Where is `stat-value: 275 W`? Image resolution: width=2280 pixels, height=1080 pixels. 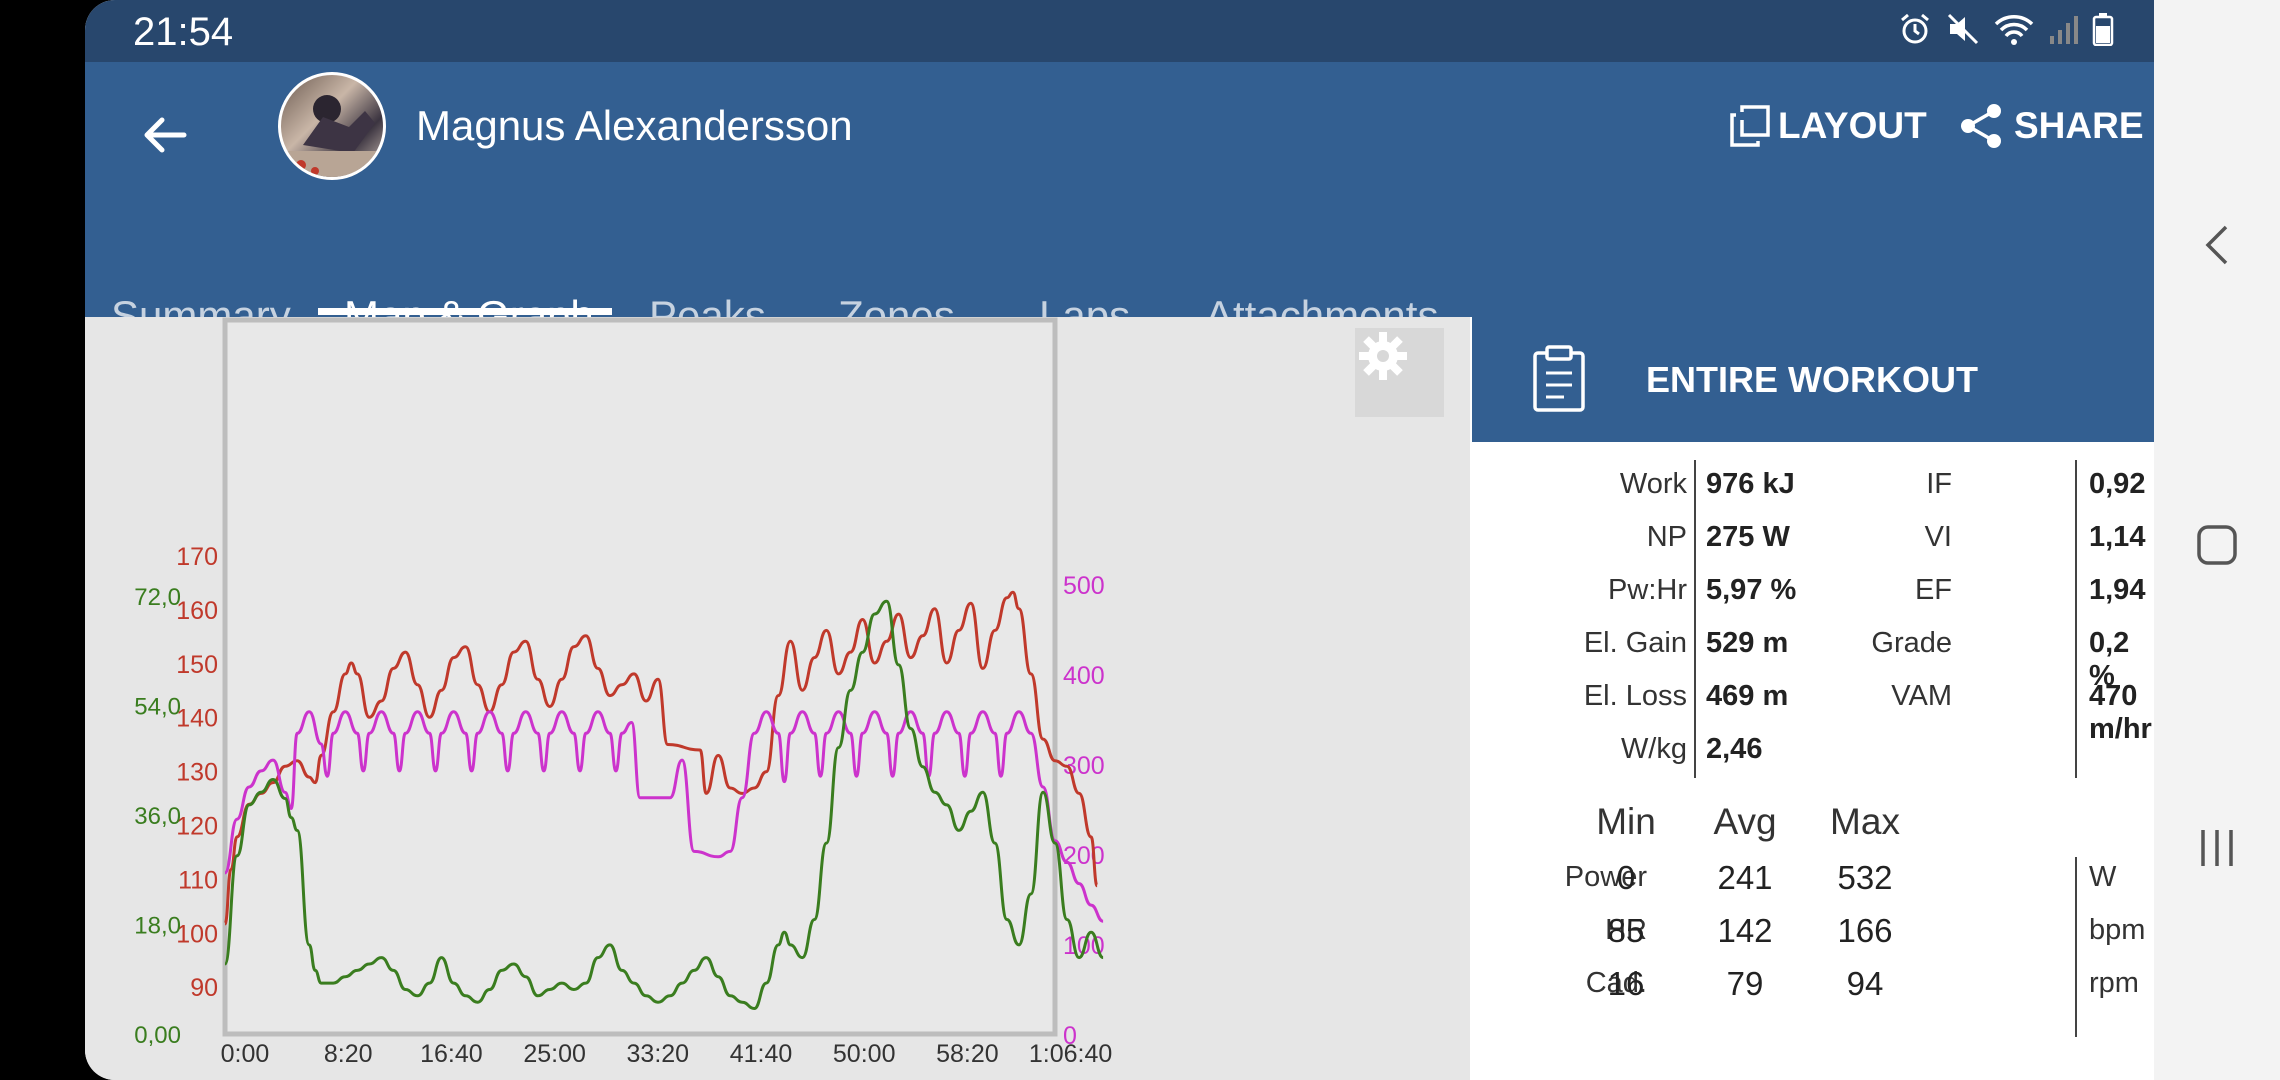 stat-value: 275 W is located at coordinates (1748, 537).